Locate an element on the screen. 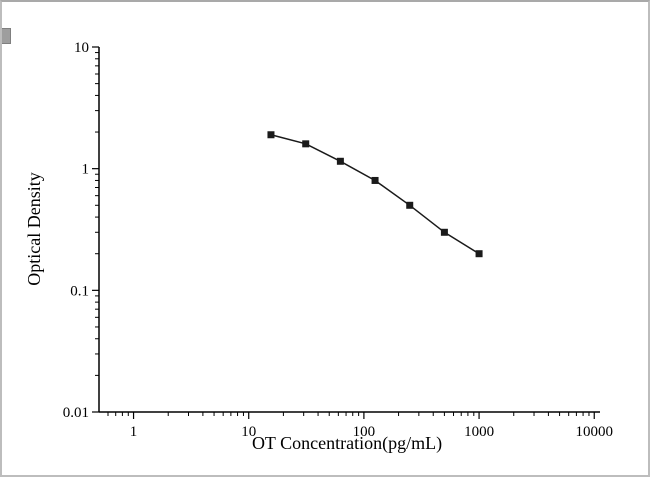  x-axis-title: OT Concentration(pg/mL) is located at coordinates (347, 443).